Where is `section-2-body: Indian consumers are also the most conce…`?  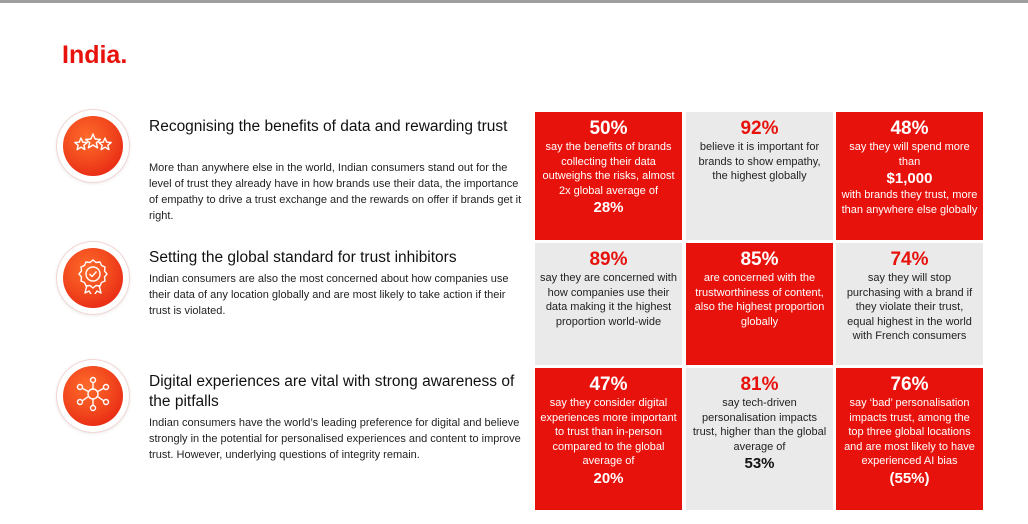 section-2-body: Indian consumers are also the most conce… is located at coordinates (329, 295).